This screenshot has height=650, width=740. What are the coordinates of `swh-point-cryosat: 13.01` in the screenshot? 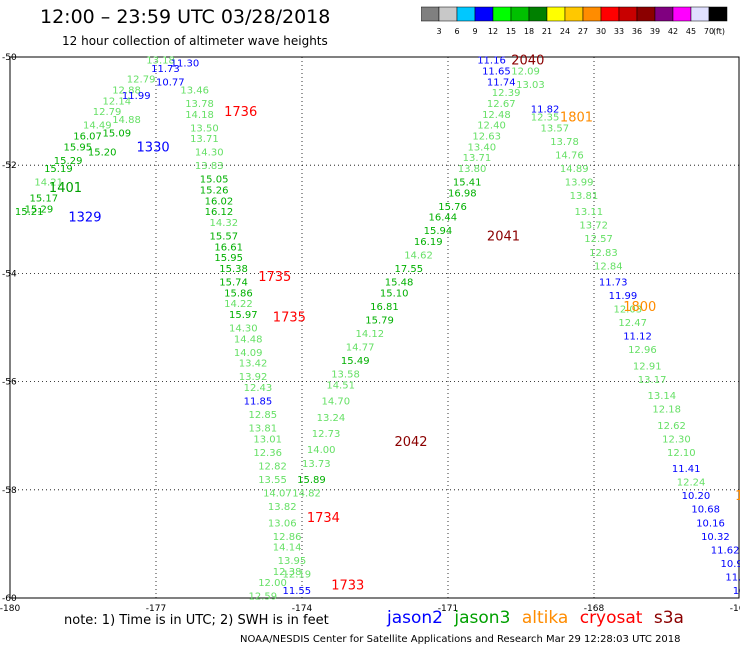 It's located at (267, 439).